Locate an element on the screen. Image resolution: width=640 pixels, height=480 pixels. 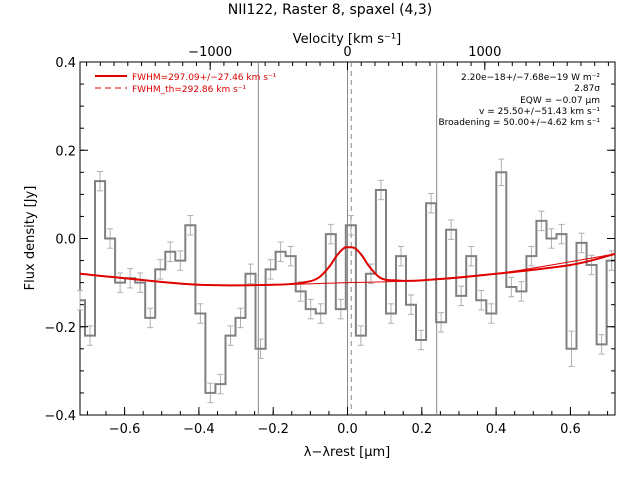
annotation-flux: 2.20e−18+/−7.68e−19 W m⁻² is located at coordinates (530, 78).